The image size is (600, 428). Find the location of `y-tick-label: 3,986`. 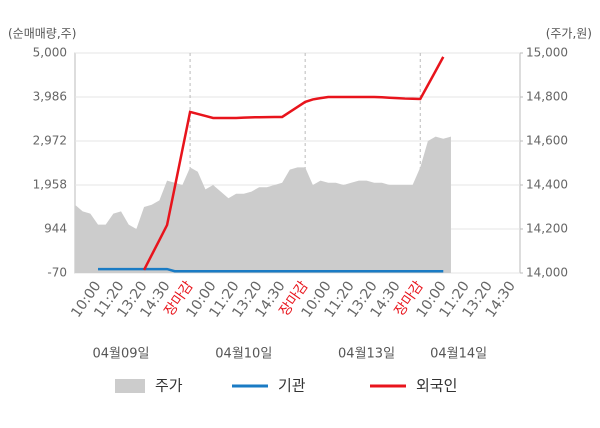

y-tick-label: 3,986 is located at coordinates (50, 97).